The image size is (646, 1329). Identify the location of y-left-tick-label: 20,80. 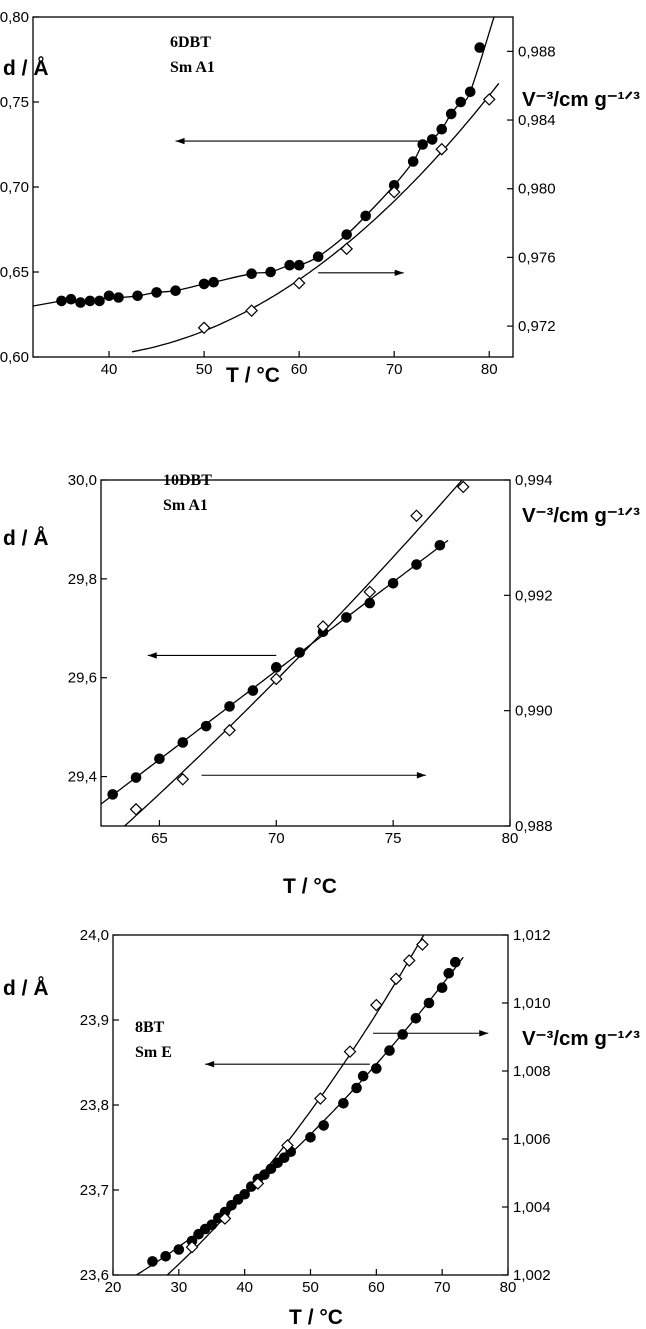
(14, 17).